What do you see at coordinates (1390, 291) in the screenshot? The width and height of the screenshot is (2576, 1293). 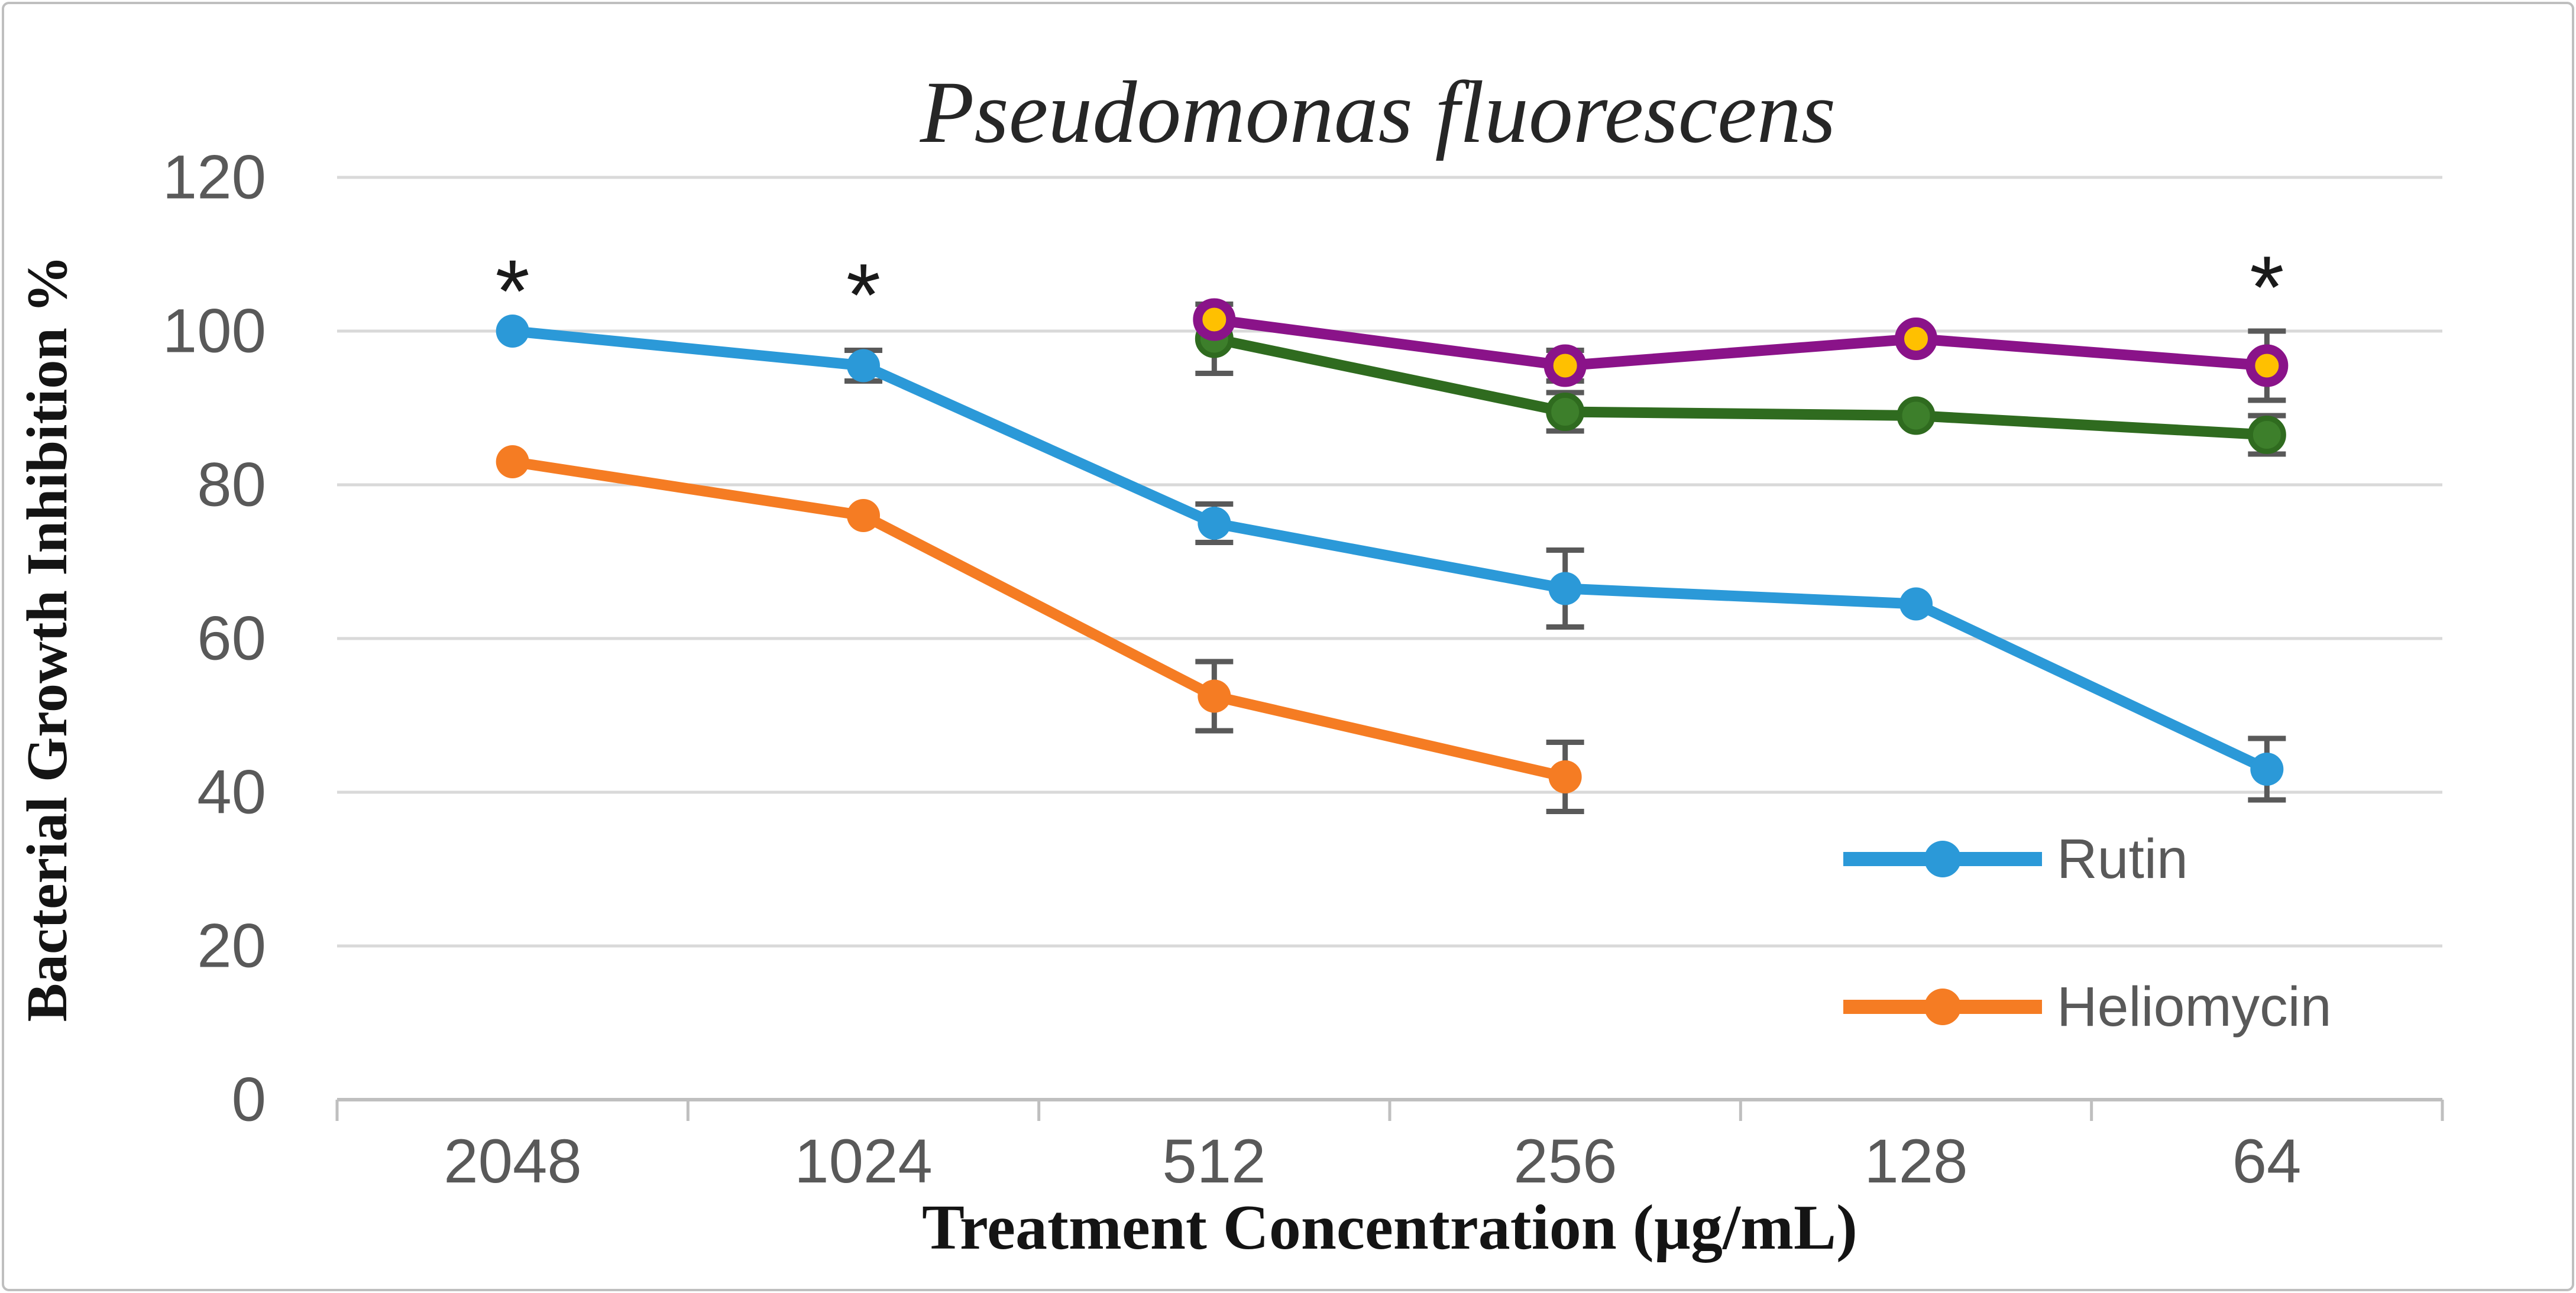 I see `annotation-layer: * * *` at bounding box center [1390, 291].